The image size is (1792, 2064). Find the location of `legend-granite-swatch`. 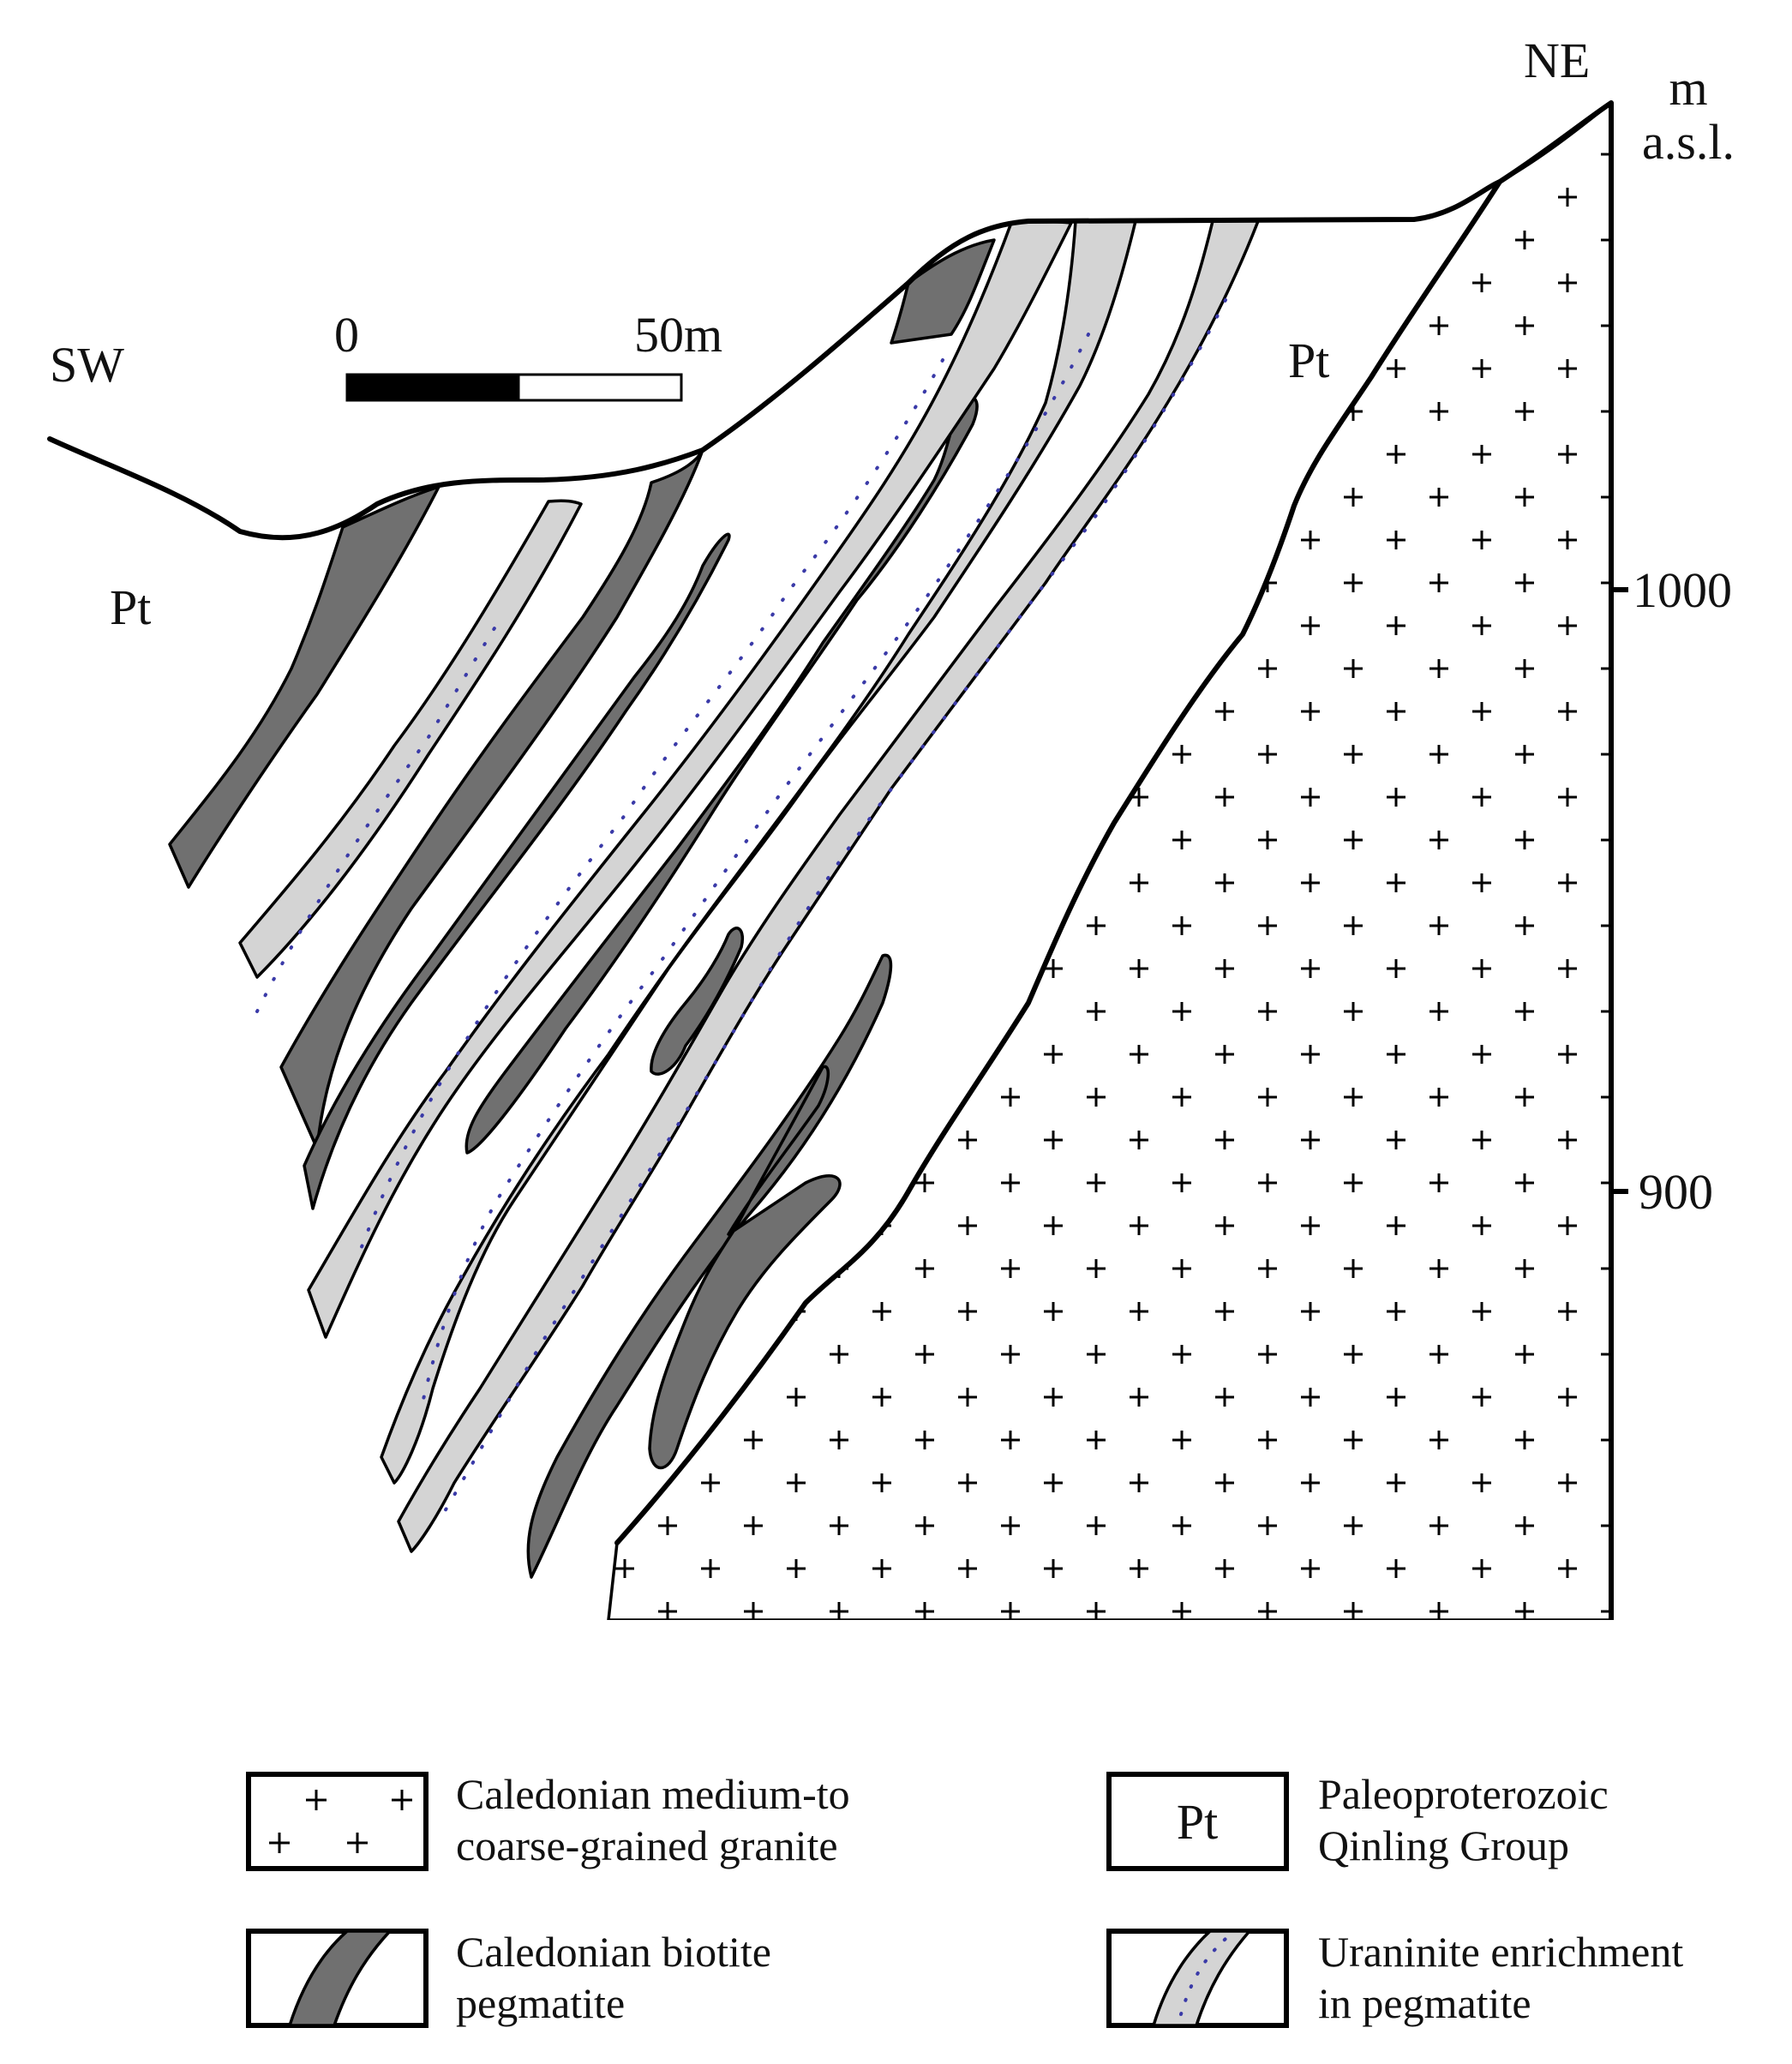

legend-granite-swatch is located at coordinates (338, 1821).